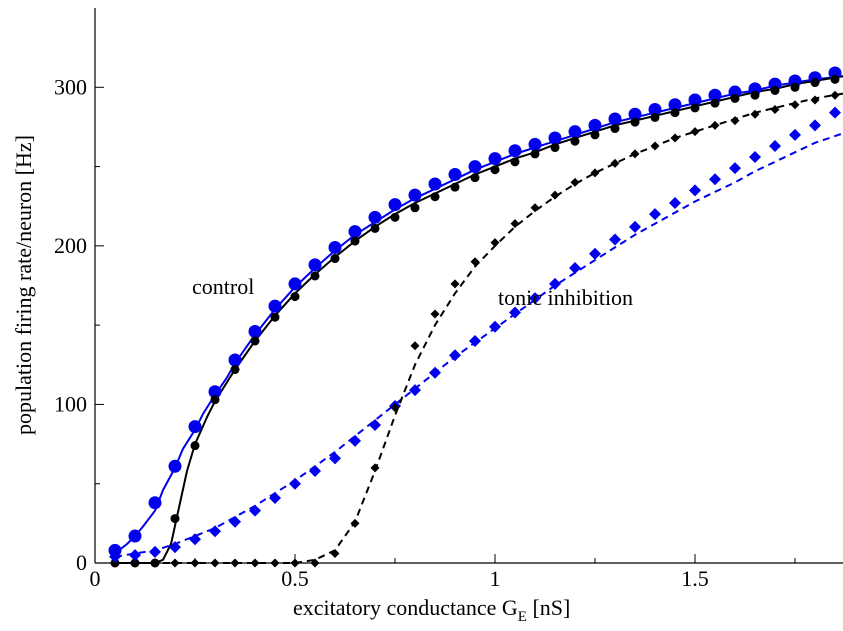  Describe the element at coordinates (495, 578) in the screenshot. I see `x-tick-label: 1` at that location.